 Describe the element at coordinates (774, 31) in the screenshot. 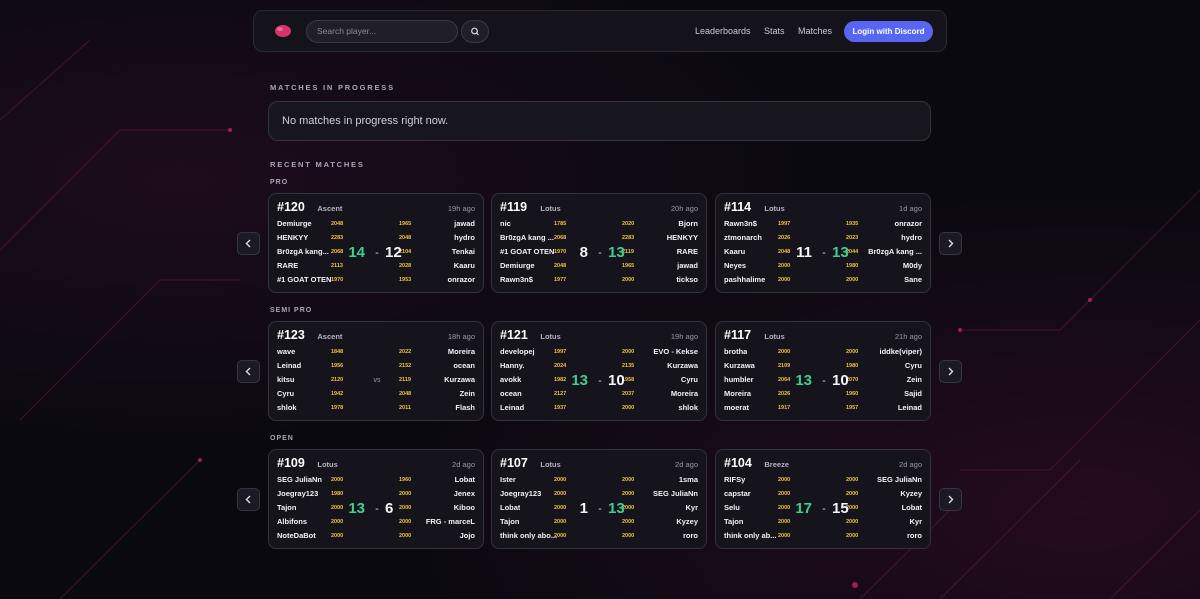

I see `nav-link: Stats` at that location.